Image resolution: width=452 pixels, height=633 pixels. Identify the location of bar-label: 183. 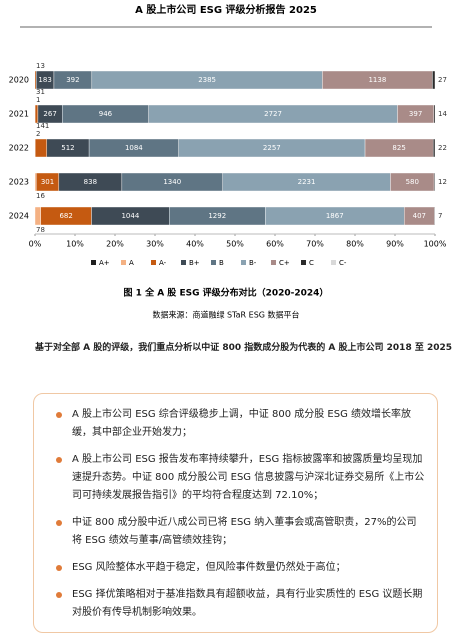
(44, 80).